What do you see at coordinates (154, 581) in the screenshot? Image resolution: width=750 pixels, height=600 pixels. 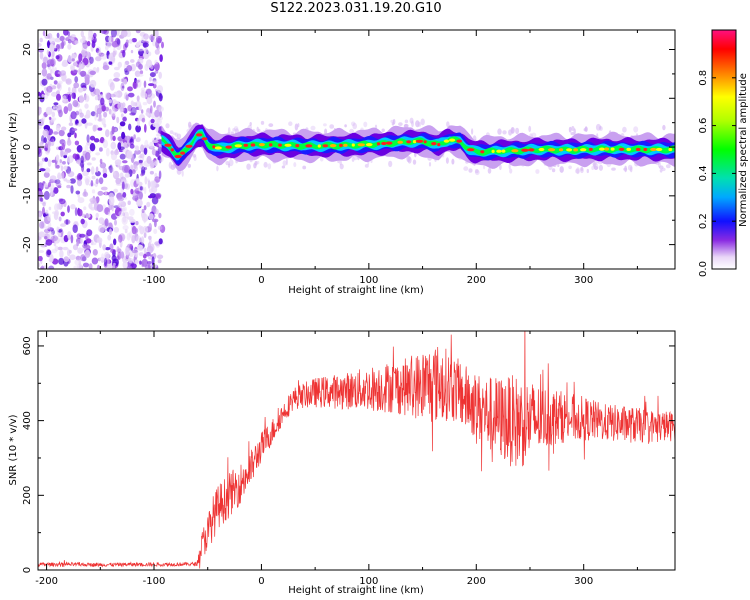 I see `x-tick-label: -100` at bounding box center [154, 581].